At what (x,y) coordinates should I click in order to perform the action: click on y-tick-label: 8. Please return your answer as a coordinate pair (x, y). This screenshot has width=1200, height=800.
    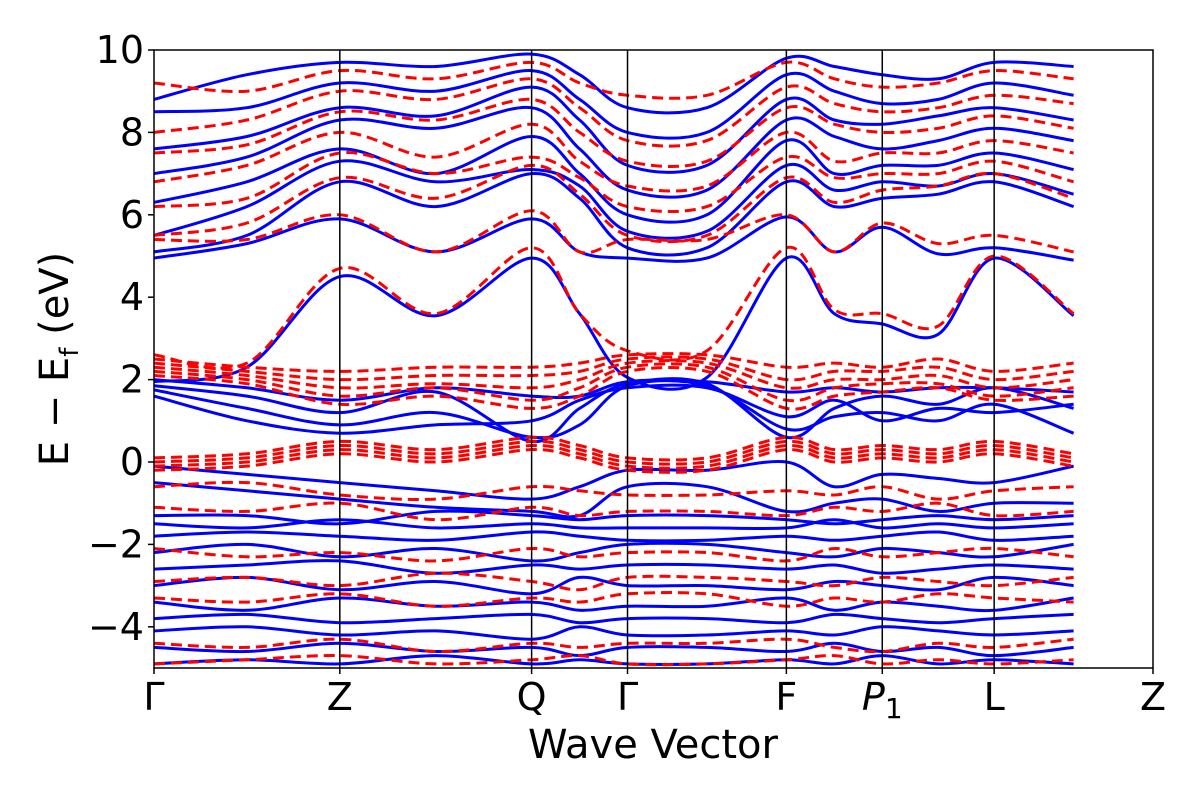
    Looking at the image, I should click on (132, 132).